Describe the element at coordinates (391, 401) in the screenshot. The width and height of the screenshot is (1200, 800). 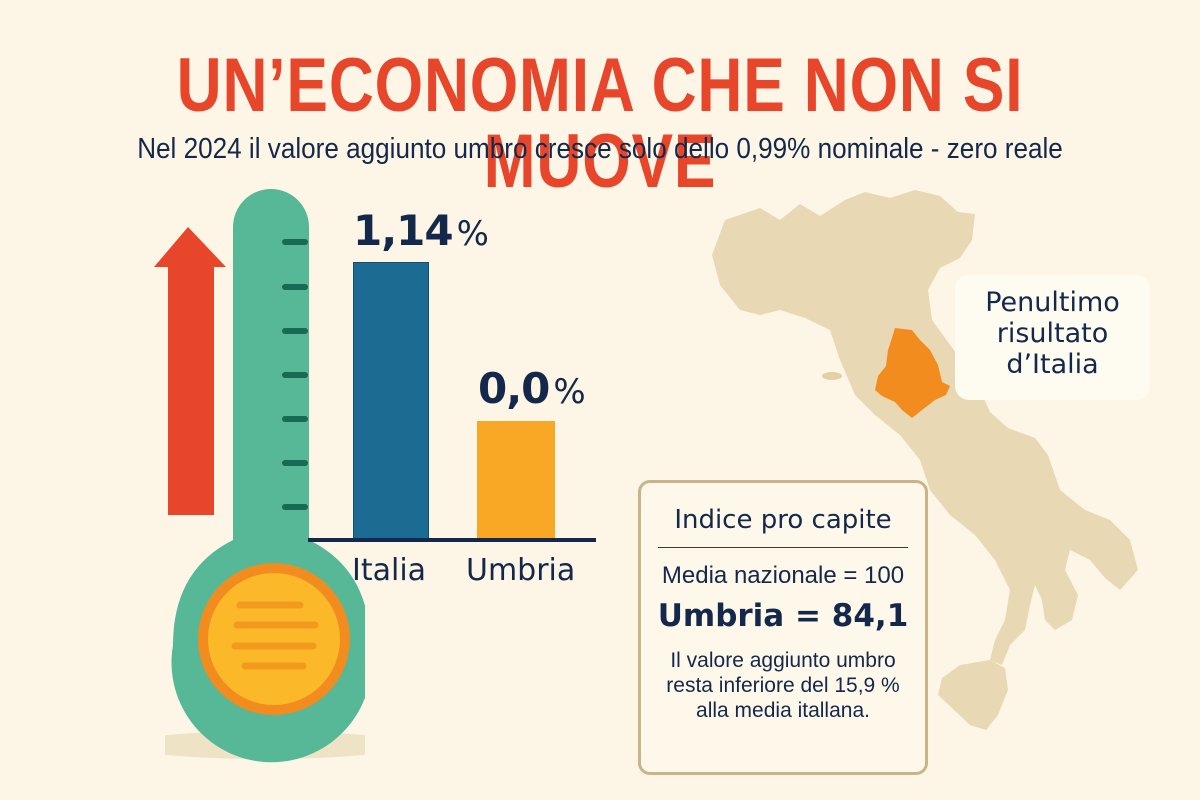
I see `bar-italia` at that location.